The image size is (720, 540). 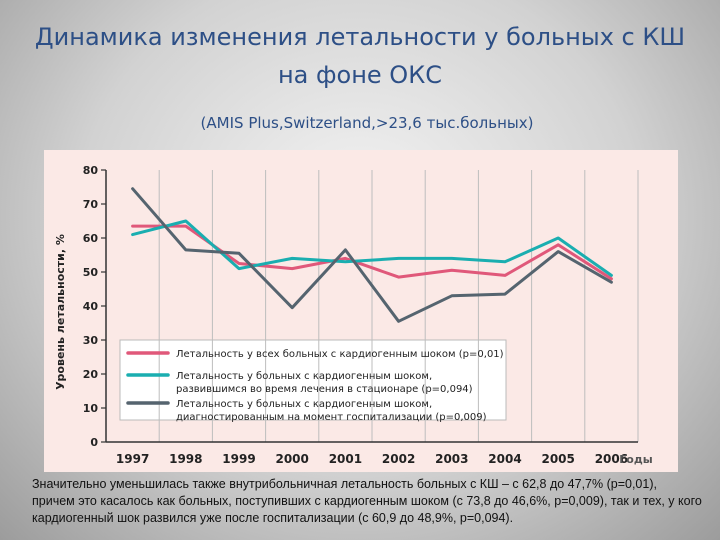 What do you see at coordinates (345, 459) in the screenshot?
I see `x-tick-label: 2001` at bounding box center [345, 459].